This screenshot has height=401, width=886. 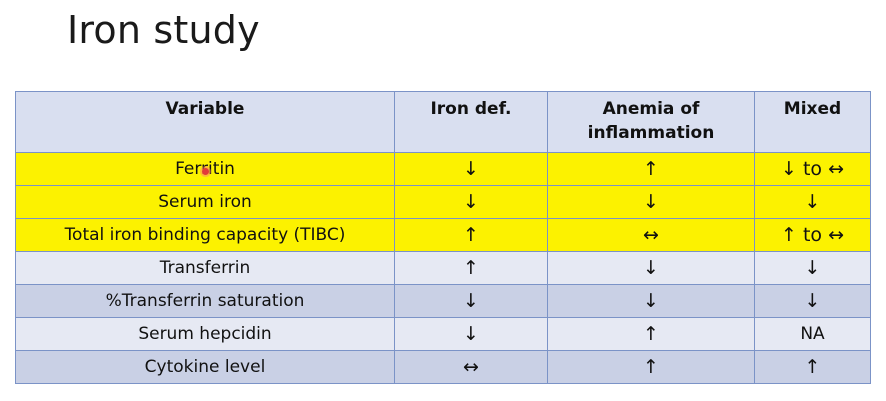 I want to click on table-row: Ferritin ↓ ↑ ↓ to ↔, so click(x=443, y=169).